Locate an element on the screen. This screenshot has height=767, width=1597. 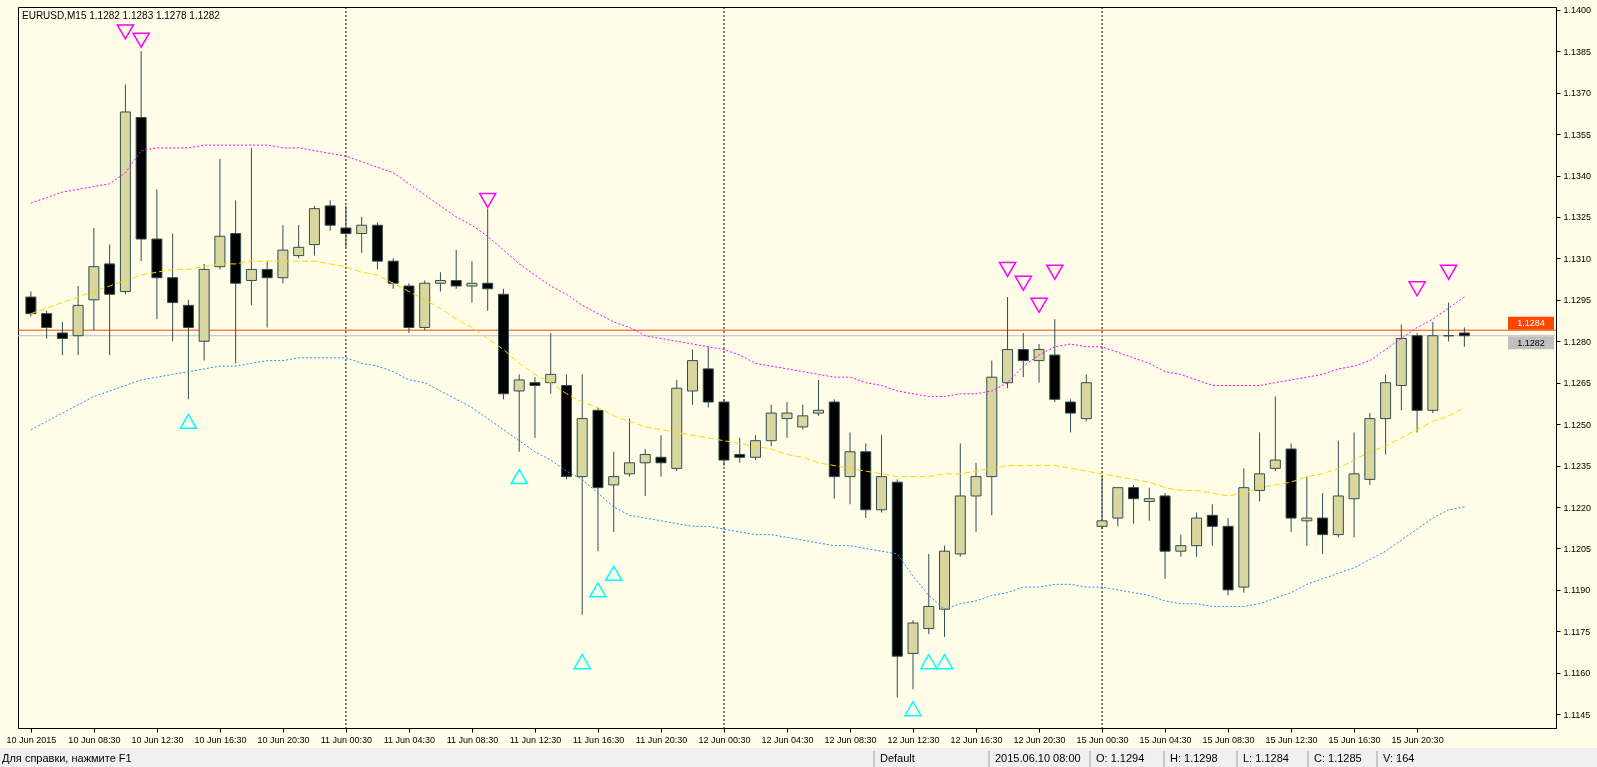
y-tick-label: 1.1370 is located at coordinates (1577, 93).